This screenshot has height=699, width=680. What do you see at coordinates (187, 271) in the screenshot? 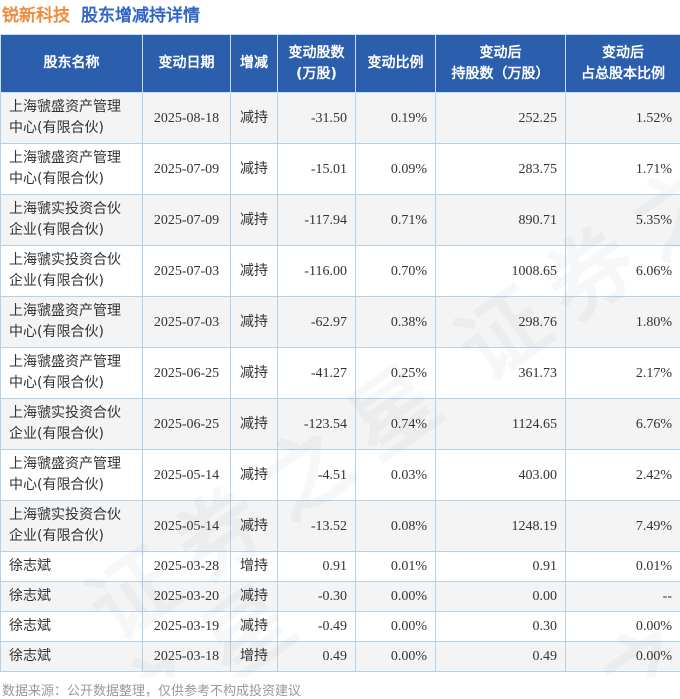
I see `cell-change-date: 2025-07-03` at bounding box center [187, 271].